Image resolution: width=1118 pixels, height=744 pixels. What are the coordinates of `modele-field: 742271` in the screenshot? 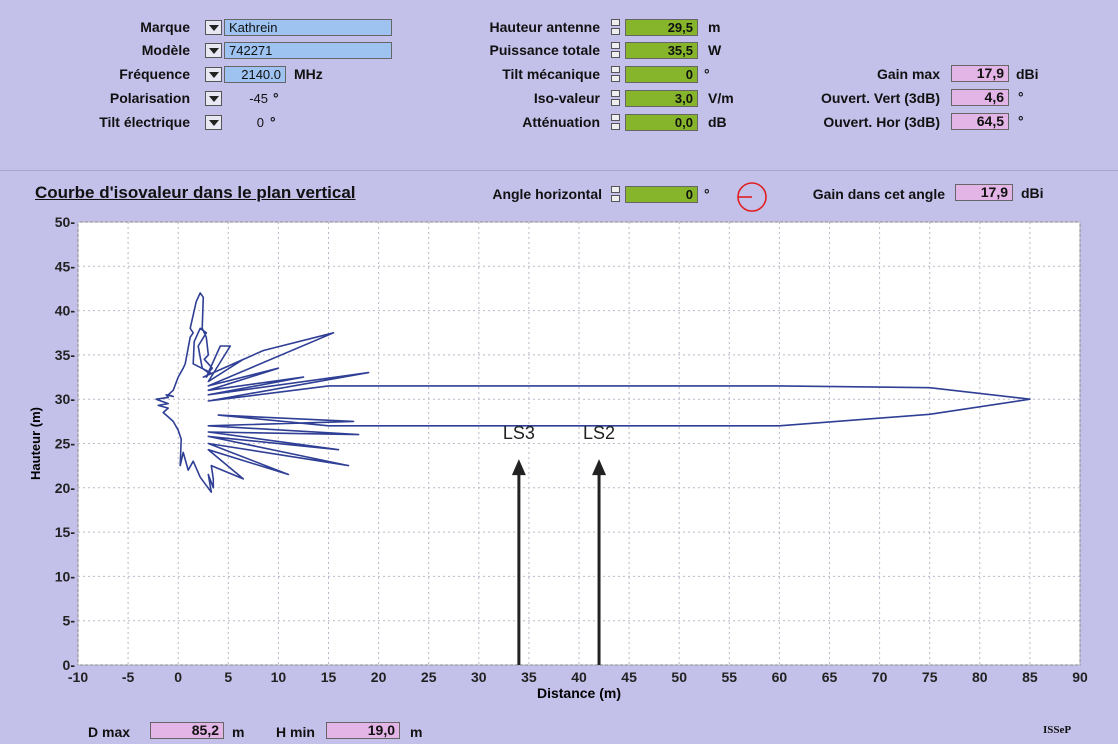 It's located at (308, 50).